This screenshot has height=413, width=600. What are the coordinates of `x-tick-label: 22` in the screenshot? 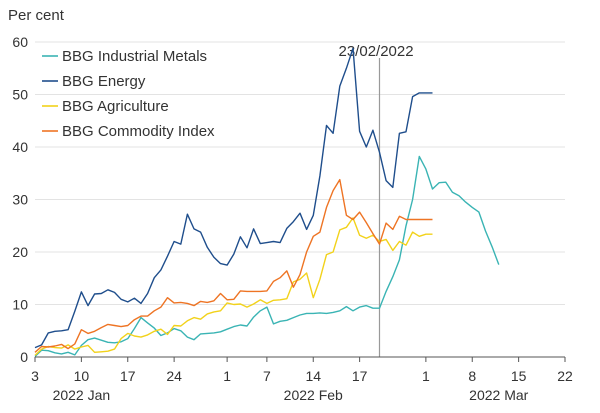 It's located at (565, 376).